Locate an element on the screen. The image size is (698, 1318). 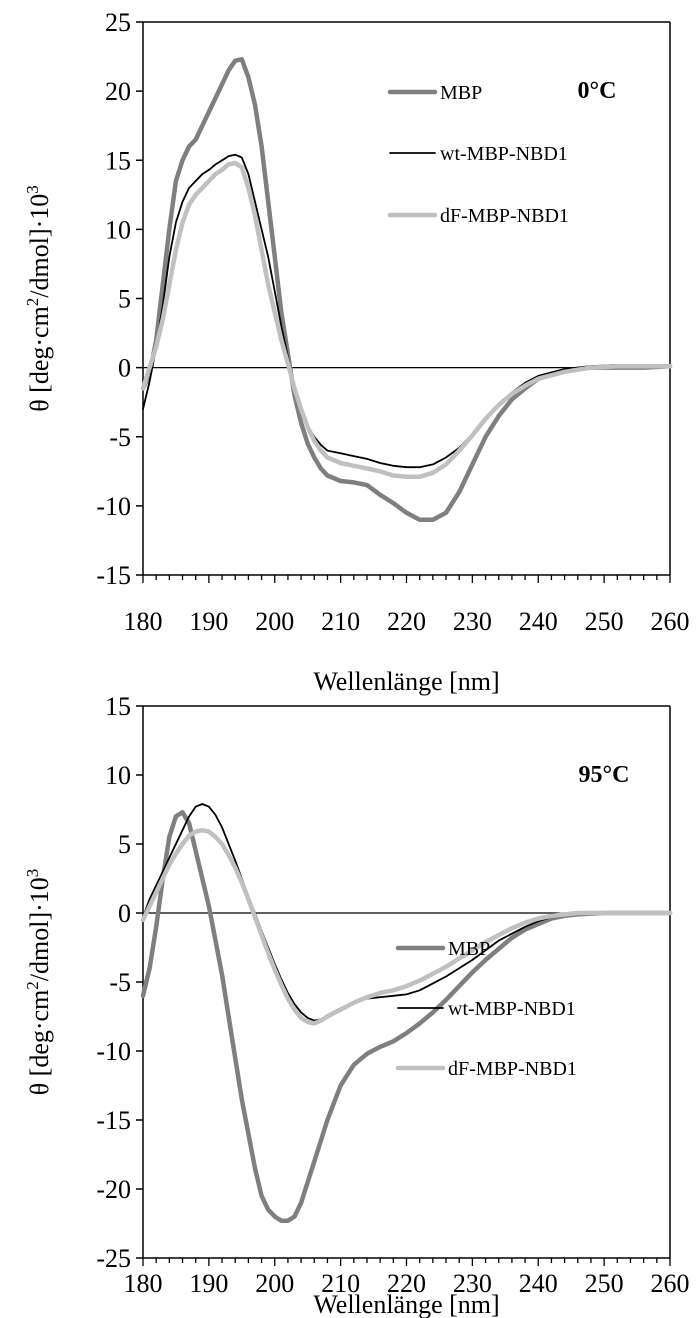
series-line-wt-mbp-nbd1 is located at coordinates (406, 912).